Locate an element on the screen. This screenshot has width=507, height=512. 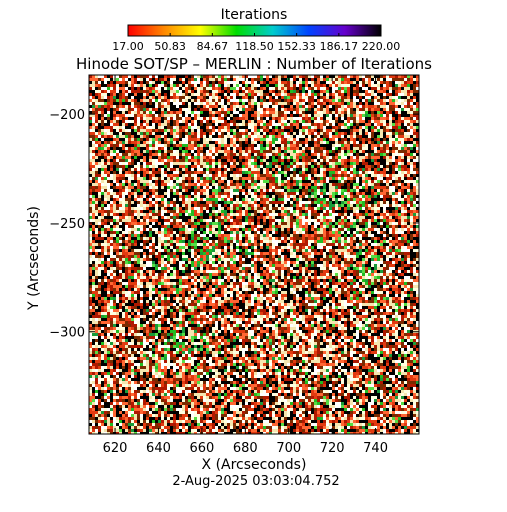
y-axis-label: Y (Arcseconds) is located at coordinates (34, 258).